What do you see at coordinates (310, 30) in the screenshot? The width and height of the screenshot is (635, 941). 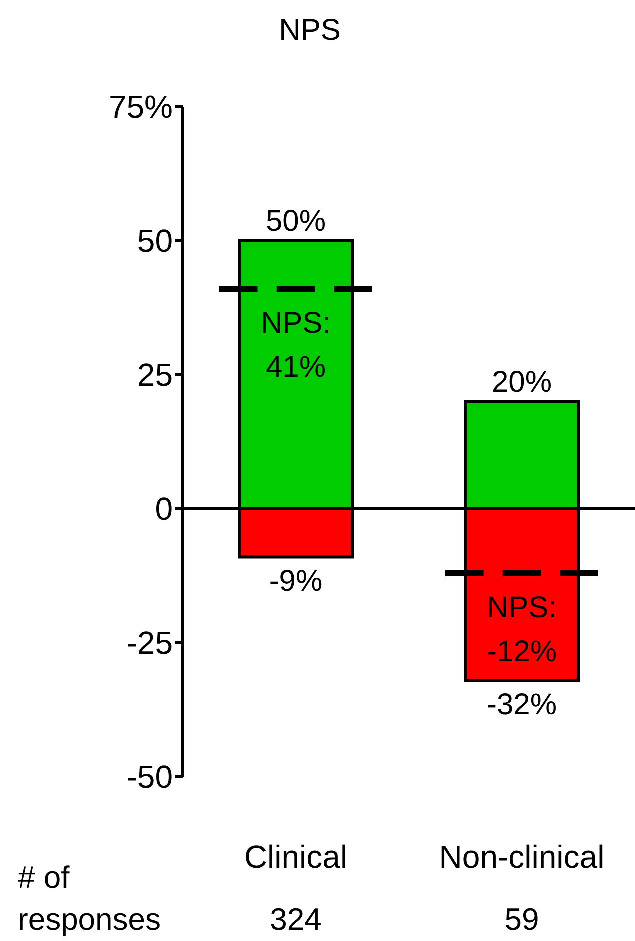 I see `chart-title: NPS` at bounding box center [310, 30].